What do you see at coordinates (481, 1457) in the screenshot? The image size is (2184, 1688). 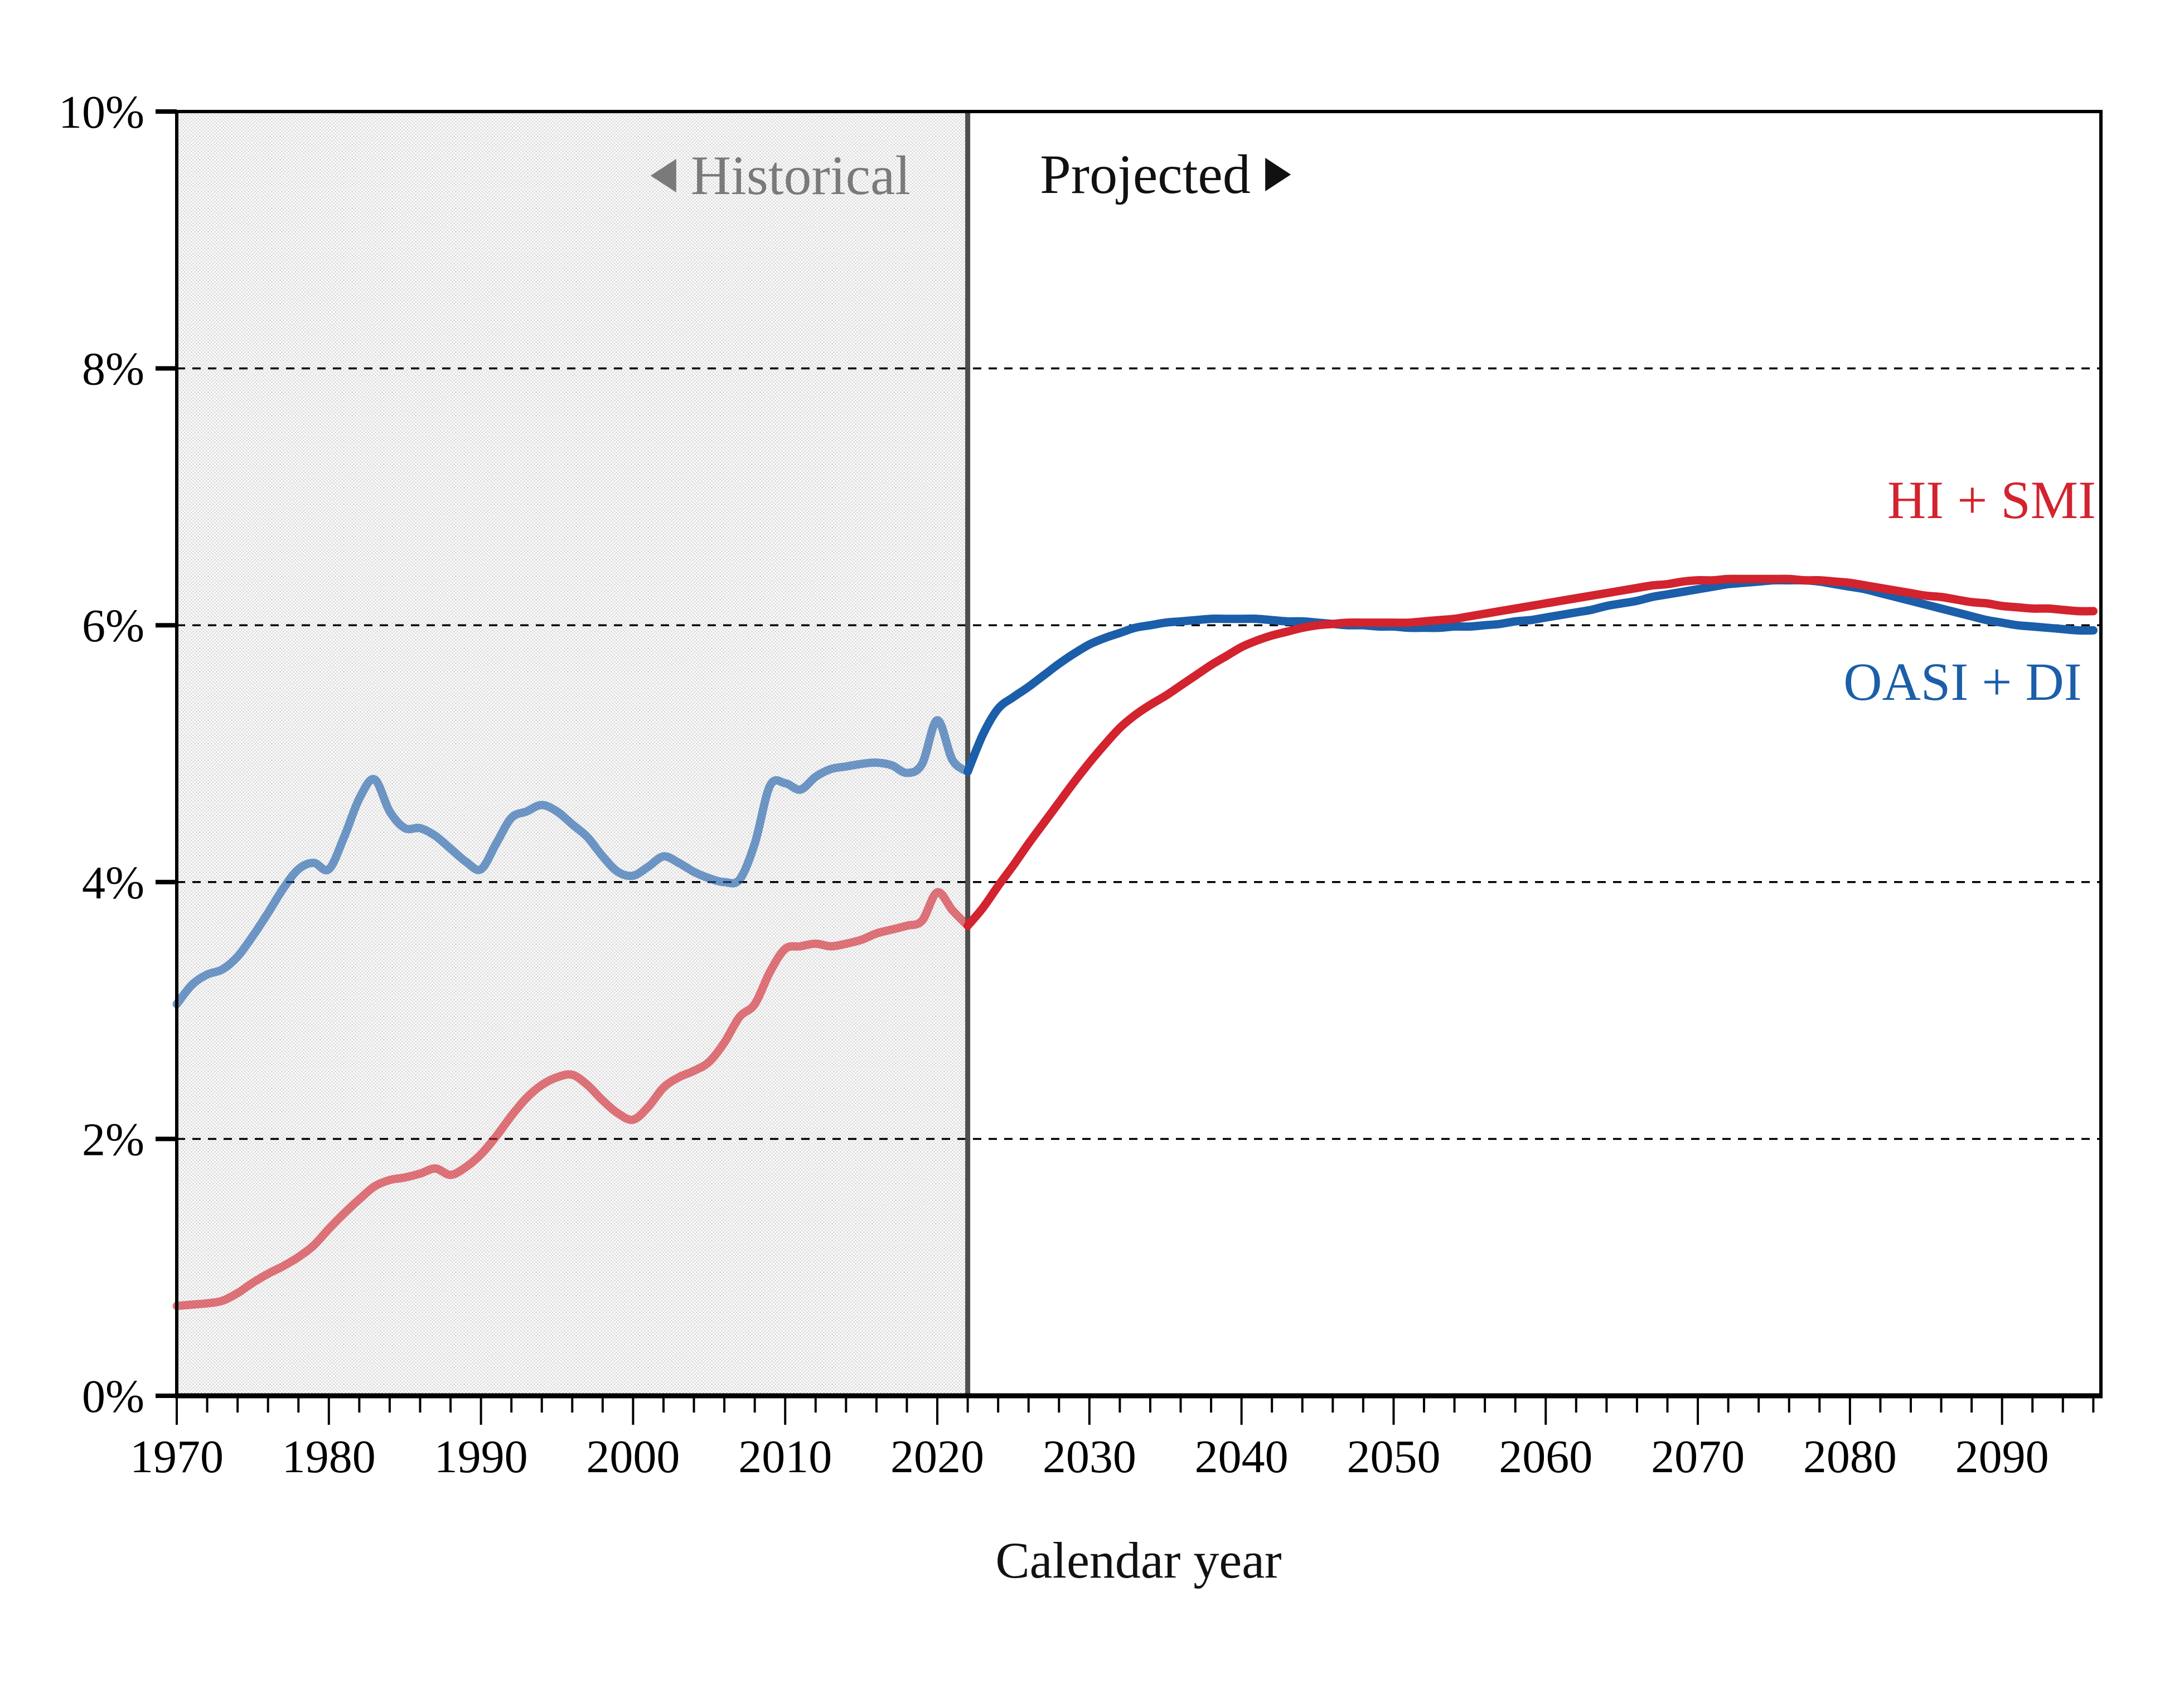 I see `x-tick-label-1990: 1990` at bounding box center [481, 1457].